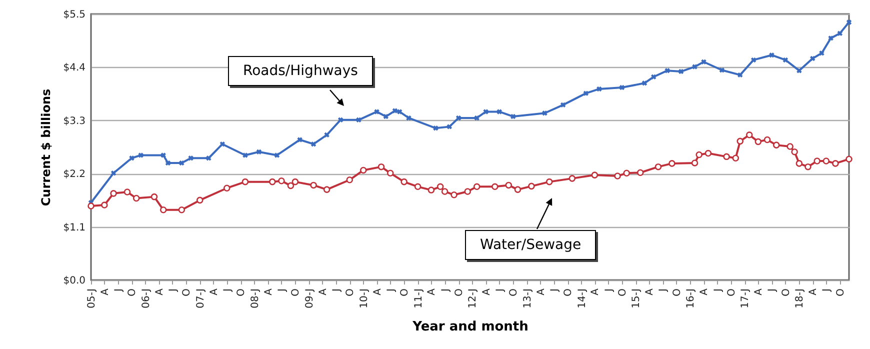 The image size is (870, 349). Describe the element at coordinates (310, 298) in the screenshot. I see `x-tick-label: 09-J` at that location.